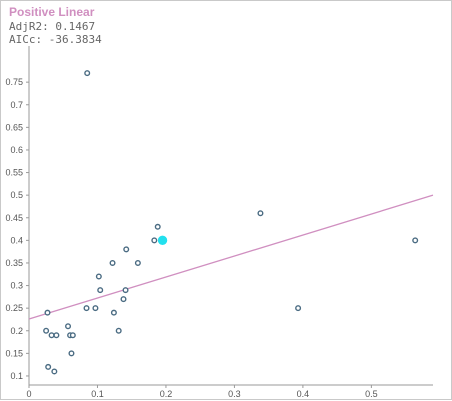 This screenshot has height=401, width=452. Describe the element at coordinates (14, 263) in the screenshot. I see `y-tick-label: 0.35` at that location.